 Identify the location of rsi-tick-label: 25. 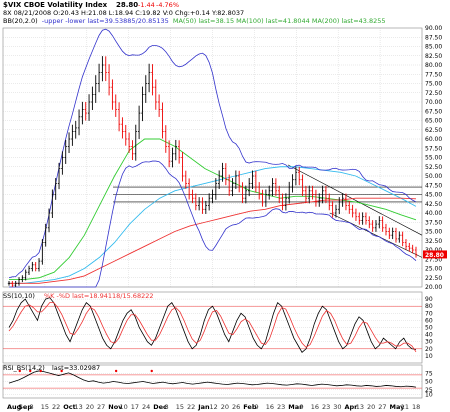
(429, 390).